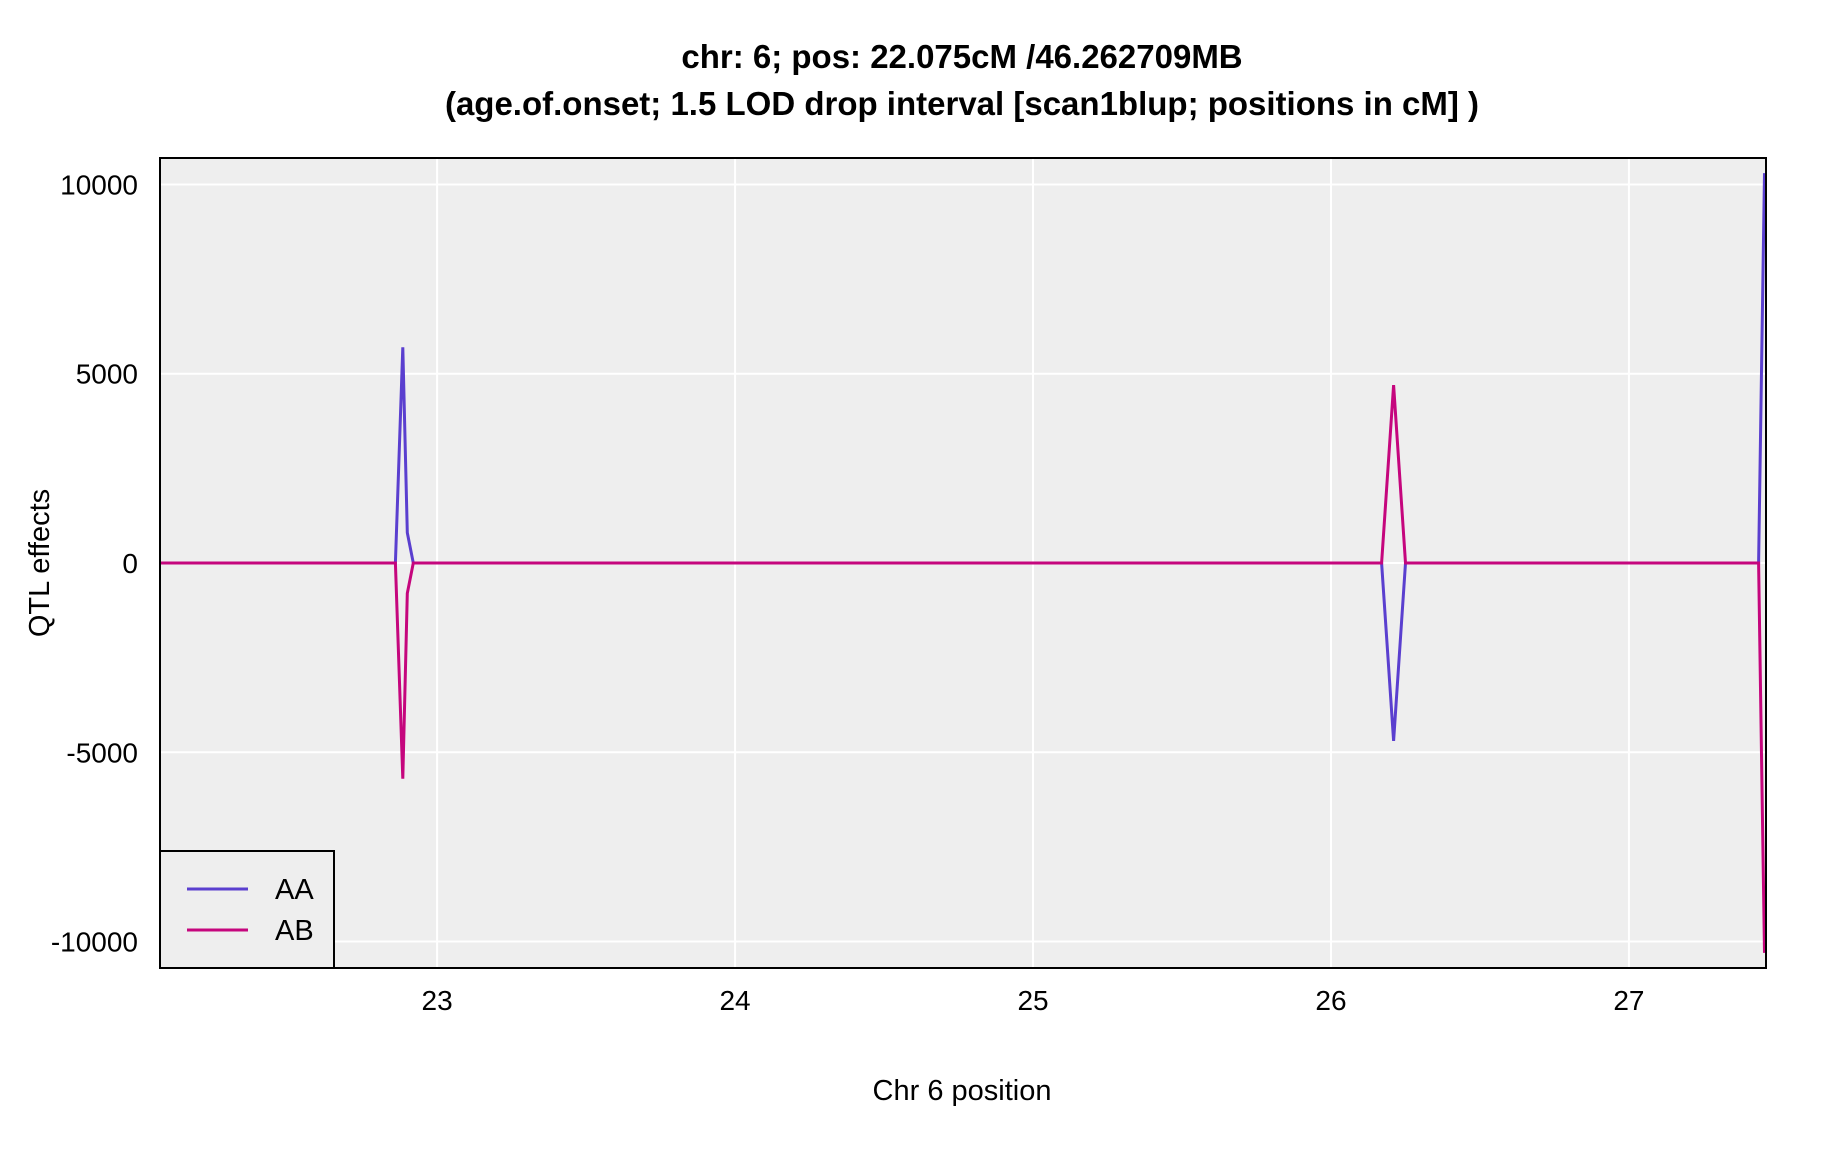 This screenshot has width=1824, height=1152. I want to click on x-tick-label: 26, so click(1330, 1000).